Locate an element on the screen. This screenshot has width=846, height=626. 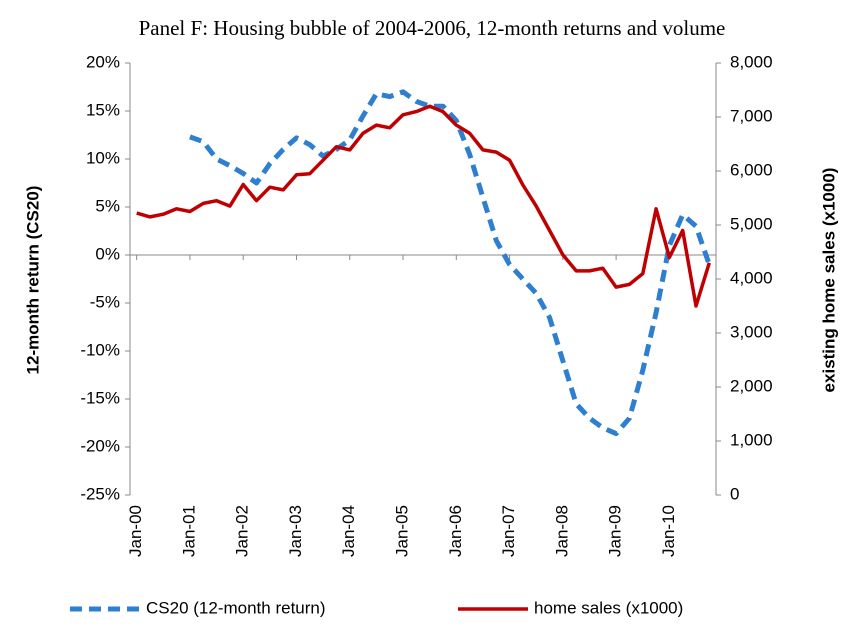
y-tick-label: 15% is located at coordinates (103, 109).